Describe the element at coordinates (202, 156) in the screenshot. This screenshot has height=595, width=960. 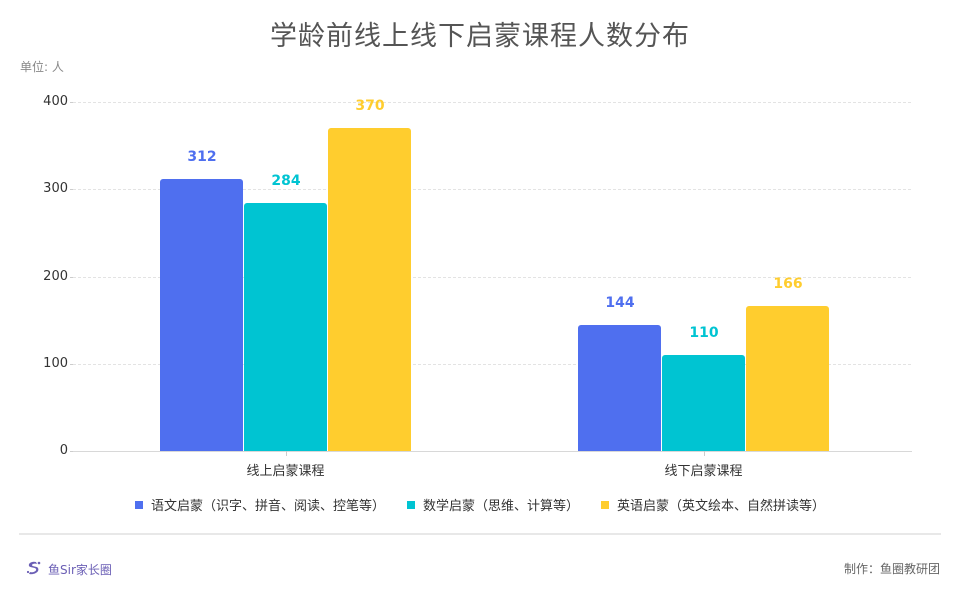
I see `bar-value-label: 312` at that location.